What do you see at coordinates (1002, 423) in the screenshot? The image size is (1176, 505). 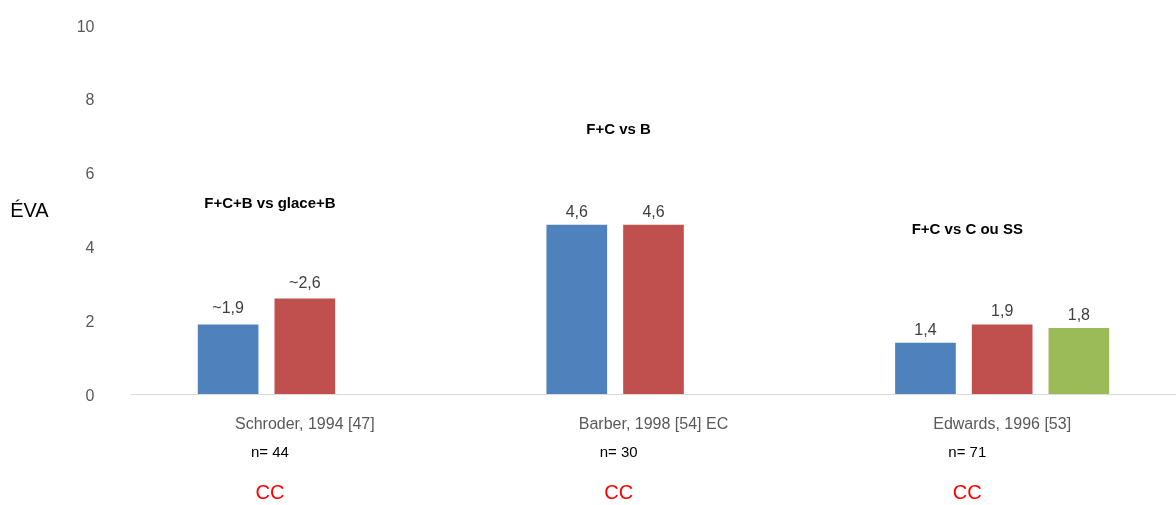 I see `x-tick-label: Edwards, 1996 [53]` at bounding box center [1002, 423].